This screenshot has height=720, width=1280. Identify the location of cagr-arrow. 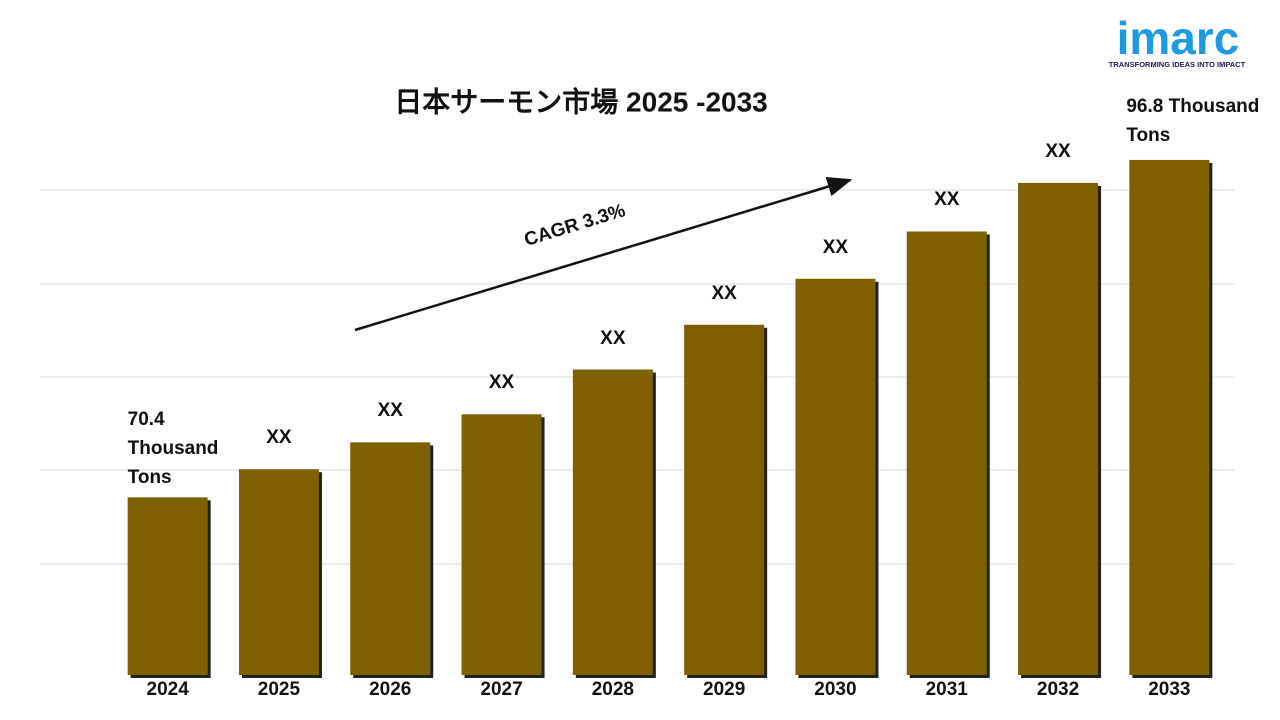
(603, 254).